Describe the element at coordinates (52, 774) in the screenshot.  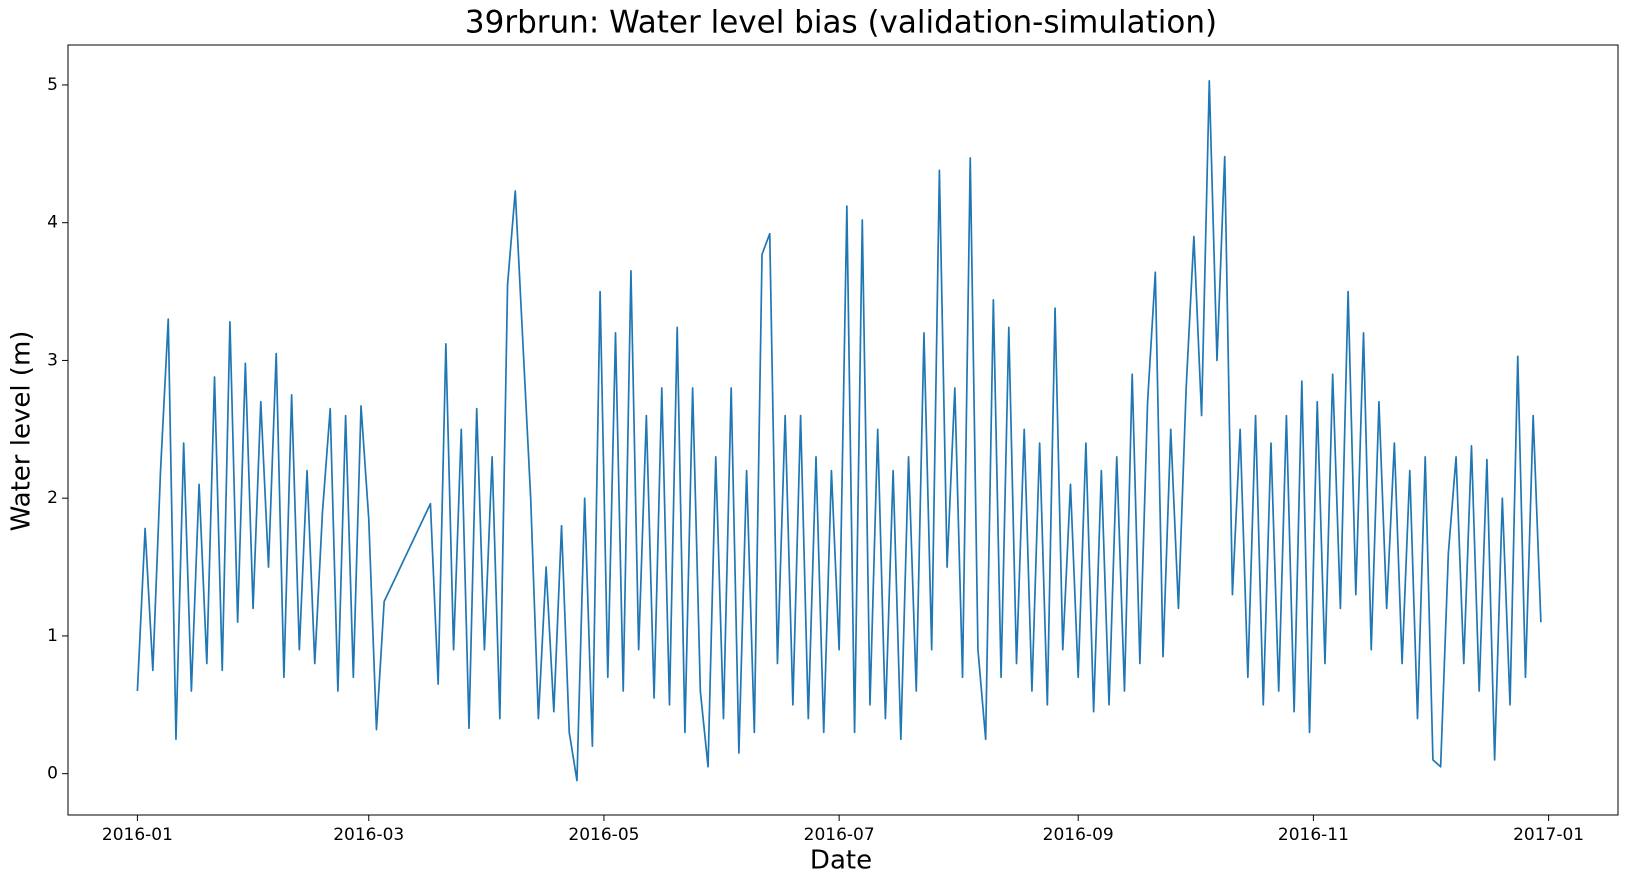
I see `y-tick-label: 0` at that location.